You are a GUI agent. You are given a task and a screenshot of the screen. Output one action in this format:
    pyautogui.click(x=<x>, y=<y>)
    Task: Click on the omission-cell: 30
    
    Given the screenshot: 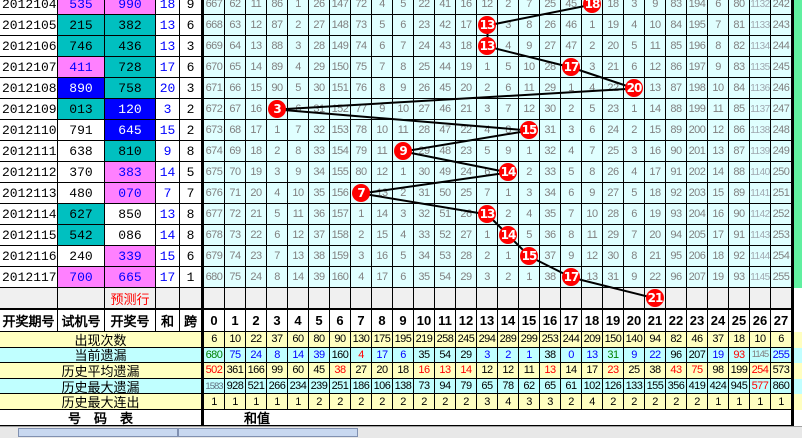 What is the action you would take?
    pyautogui.click(x=319, y=88)
    